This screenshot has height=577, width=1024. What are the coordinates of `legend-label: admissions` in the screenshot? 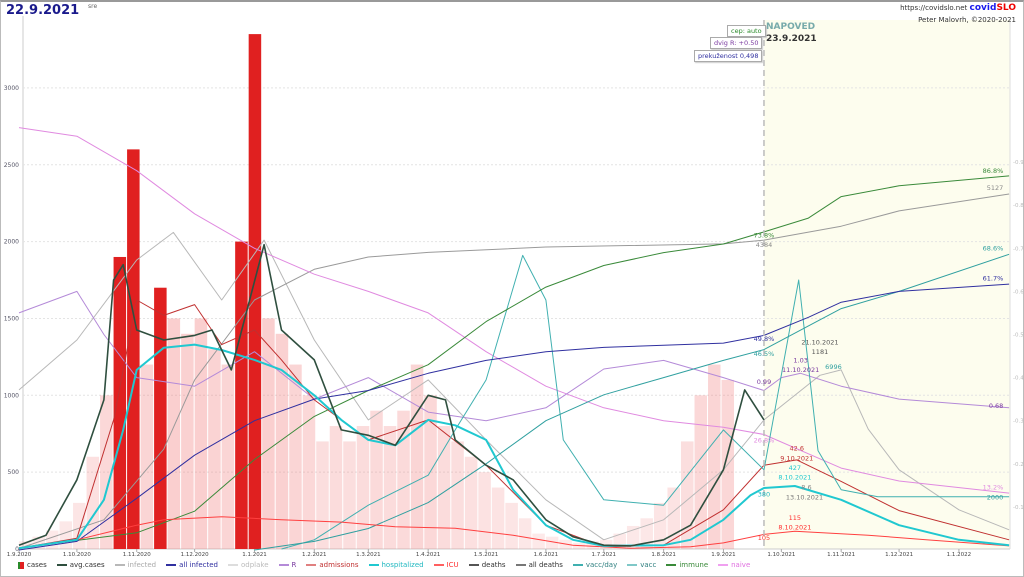 It's located at (339, 565).